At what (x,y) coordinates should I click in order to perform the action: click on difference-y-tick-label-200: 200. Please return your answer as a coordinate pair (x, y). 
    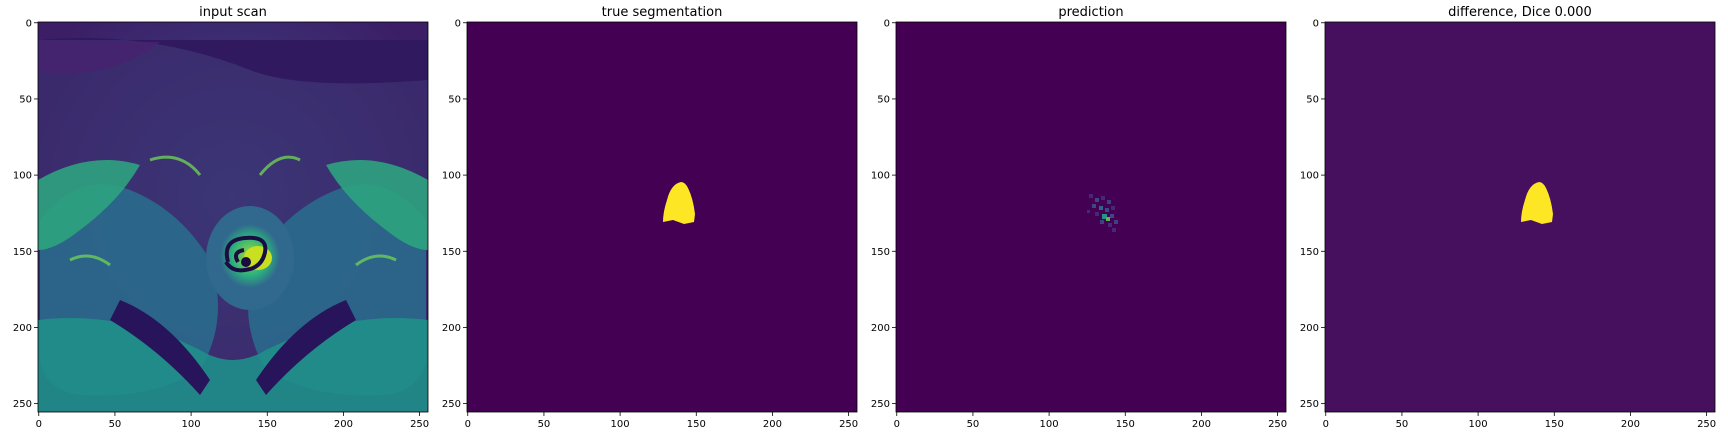
    Looking at the image, I should click on (1309, 328).